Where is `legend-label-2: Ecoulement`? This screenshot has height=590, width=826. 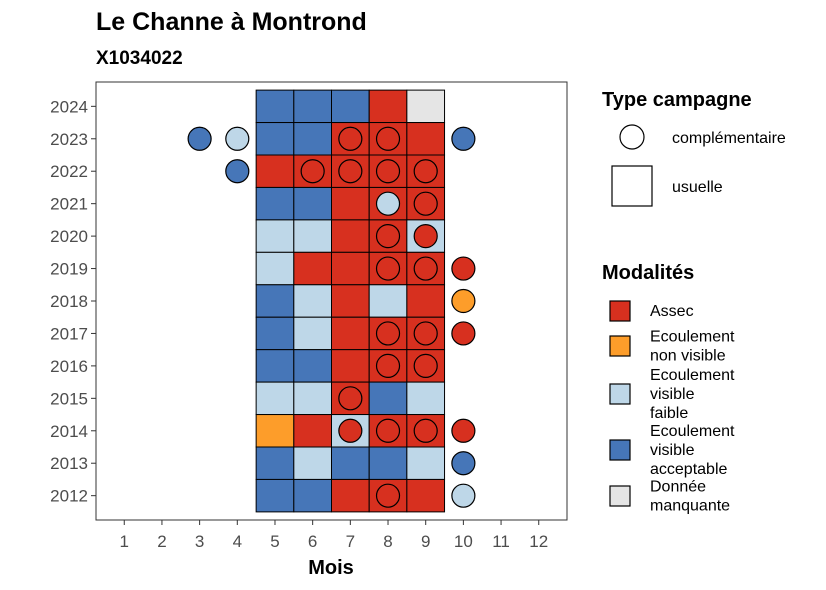
legend-label-2: Ecoulement is located at coordinates (692, 375).